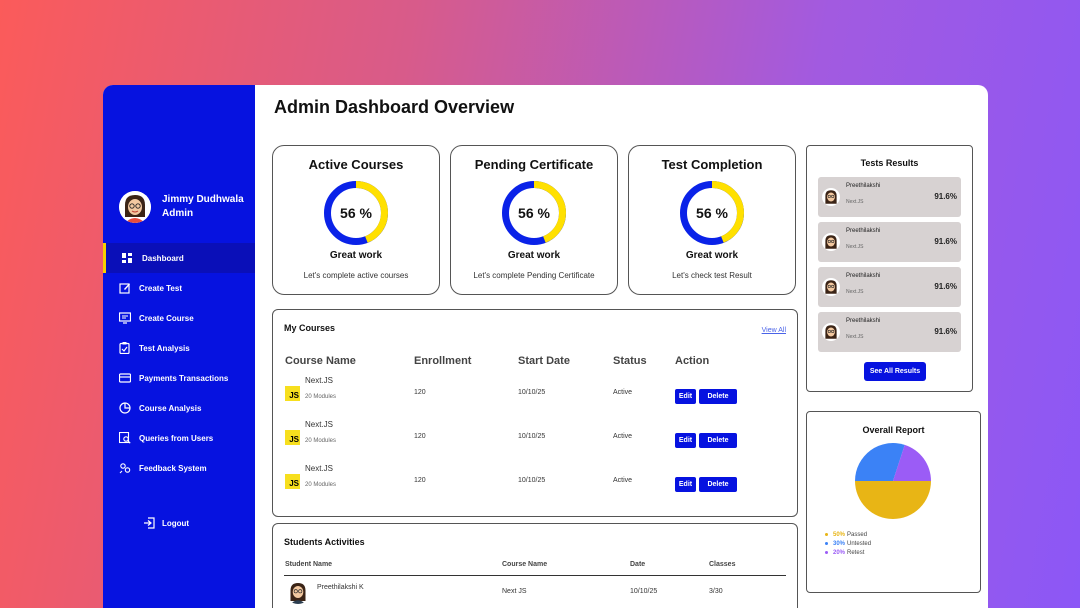 The height and width of the screenshot is (608, 1080). I want to click on sidebar-item-create-course: Create Course, so click(179, 318).